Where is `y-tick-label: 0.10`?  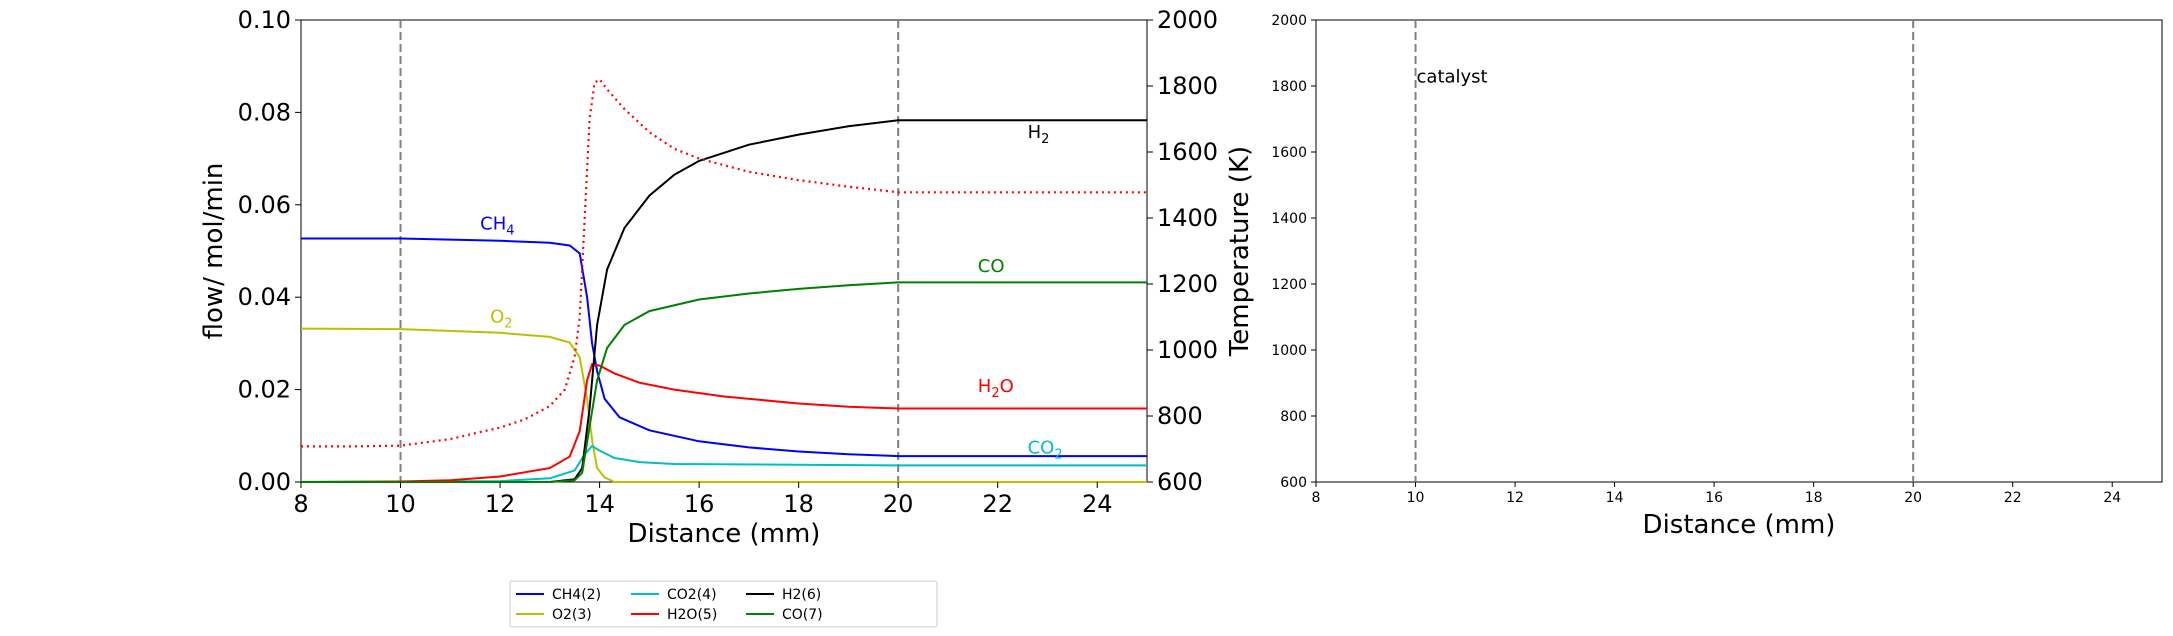 y-tick-label: 0.10 is located at coordinates (264, 20).